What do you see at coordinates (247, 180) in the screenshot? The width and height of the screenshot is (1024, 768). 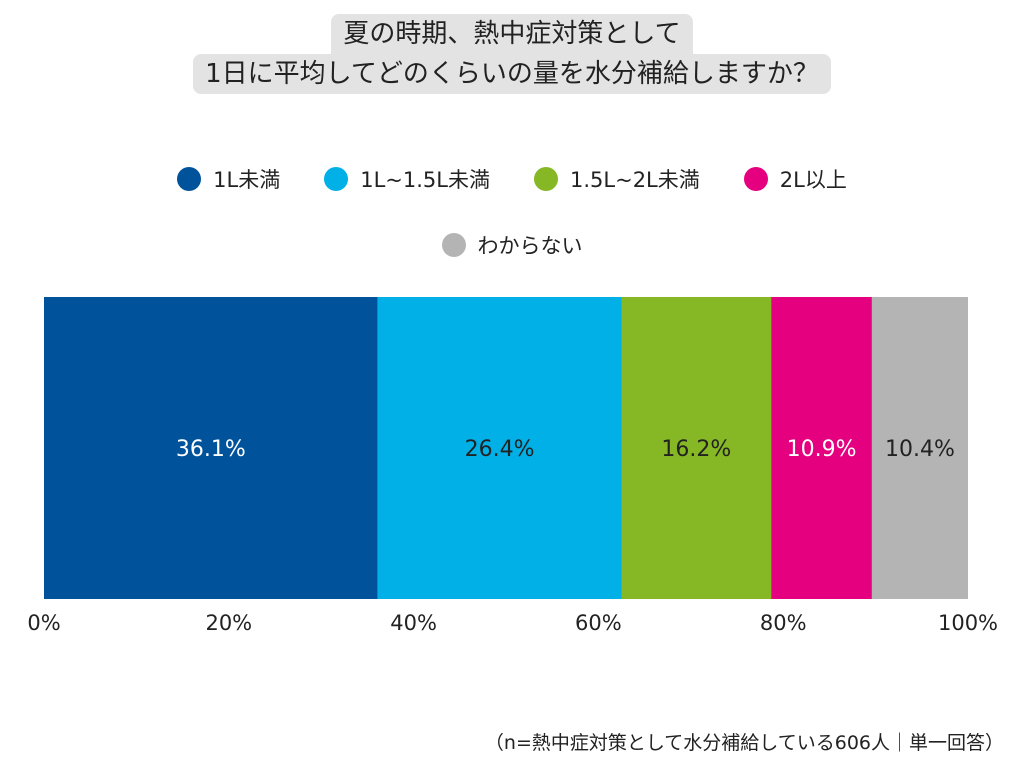 I see `legend-label-under-1l: 1L未満` at bounding box center [247, 180].